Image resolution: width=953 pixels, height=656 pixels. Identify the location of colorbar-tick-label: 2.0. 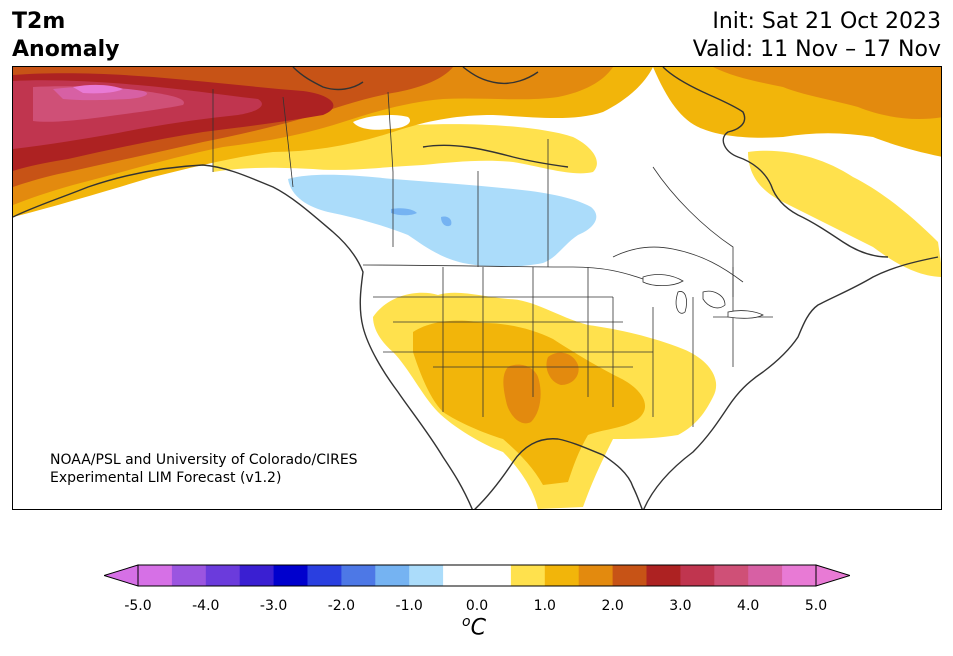
(612, 606).